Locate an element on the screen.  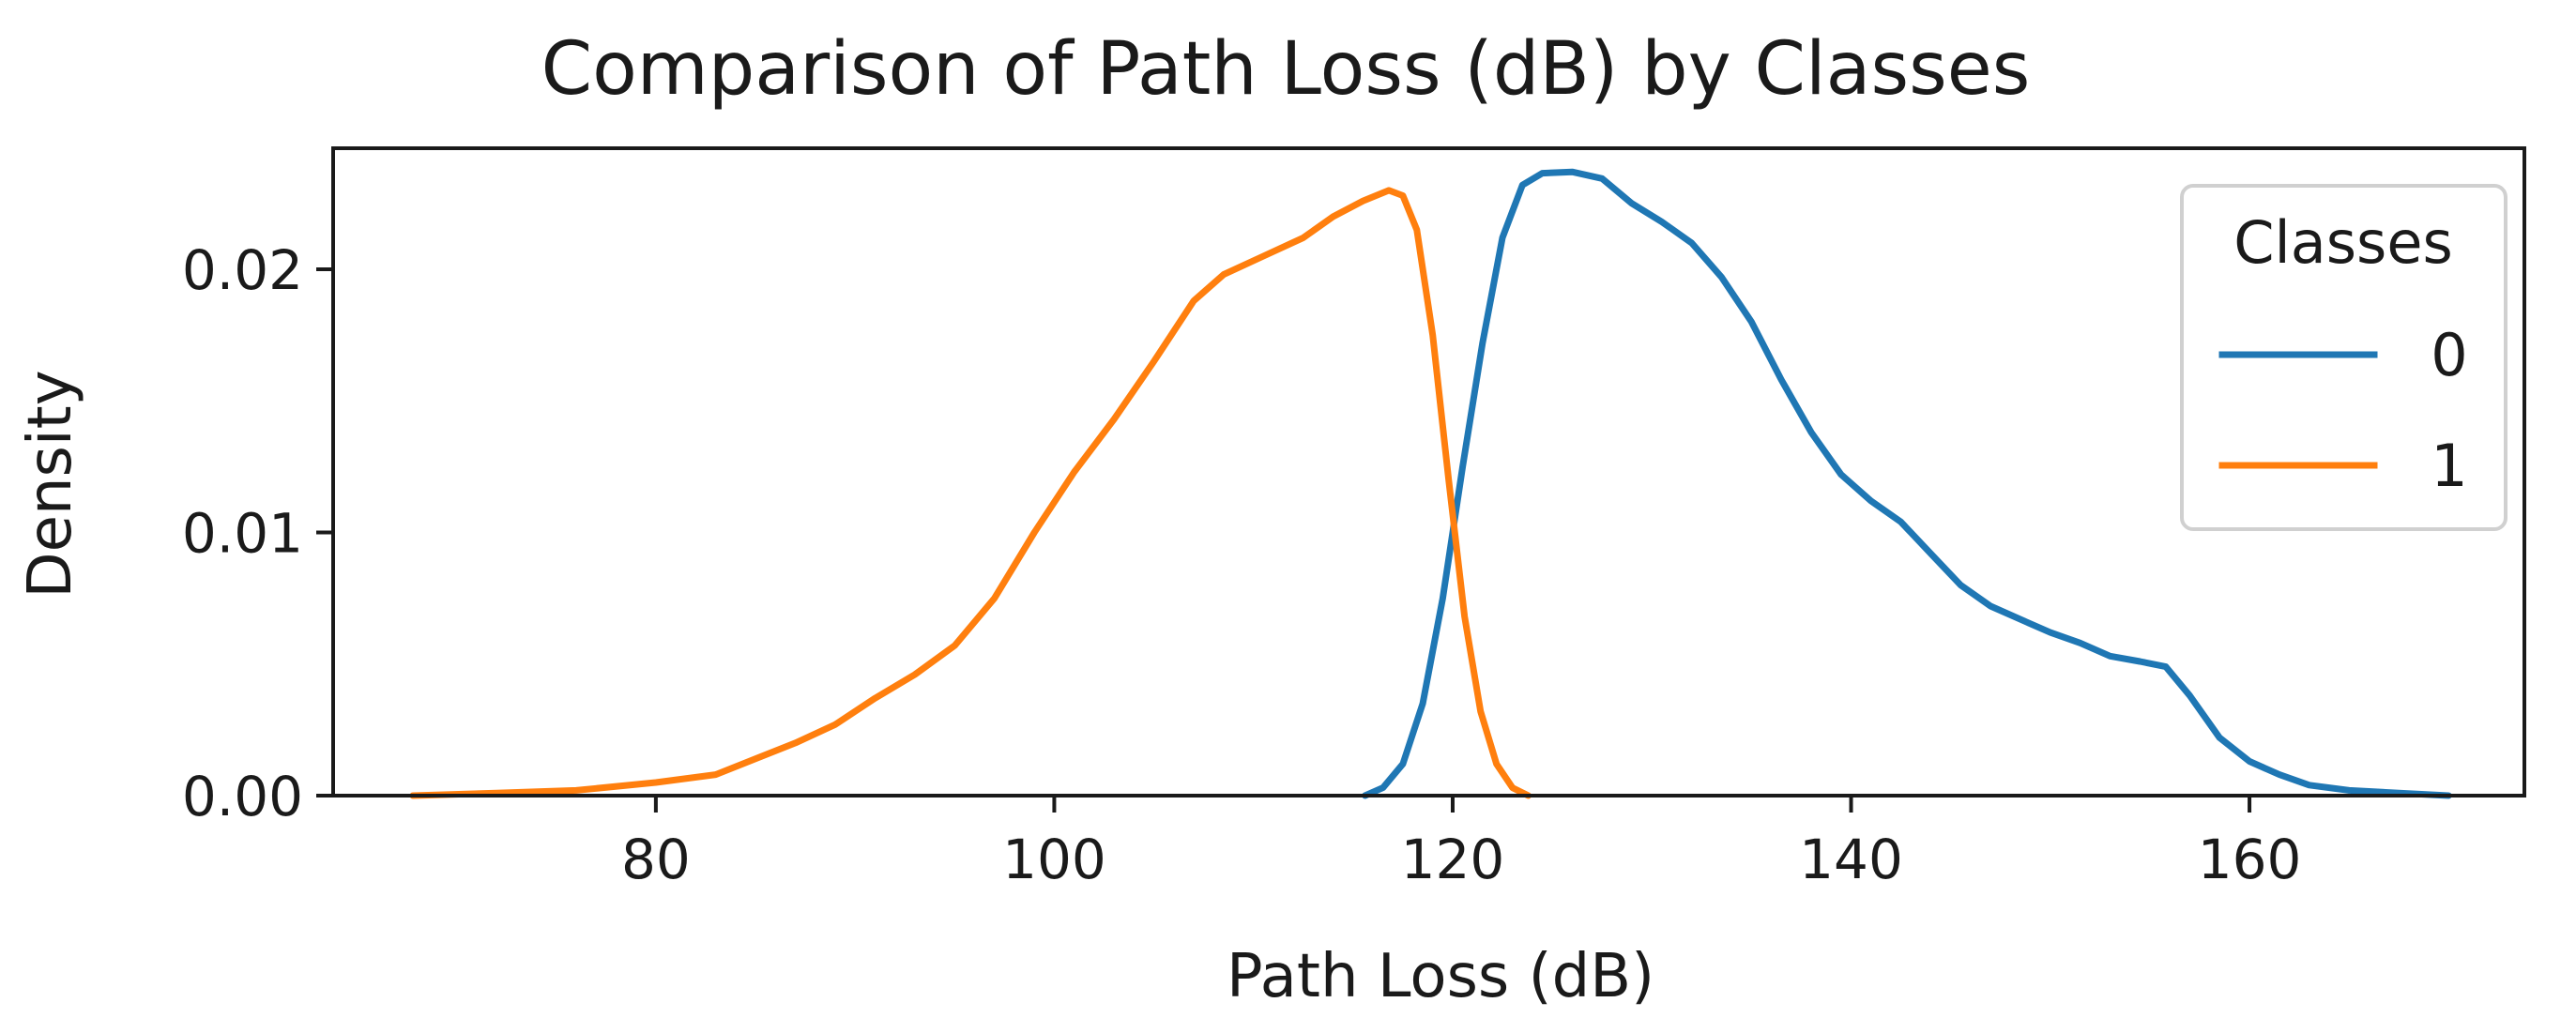
legend-label-0: 0 is located at coordinates (2449, 355).